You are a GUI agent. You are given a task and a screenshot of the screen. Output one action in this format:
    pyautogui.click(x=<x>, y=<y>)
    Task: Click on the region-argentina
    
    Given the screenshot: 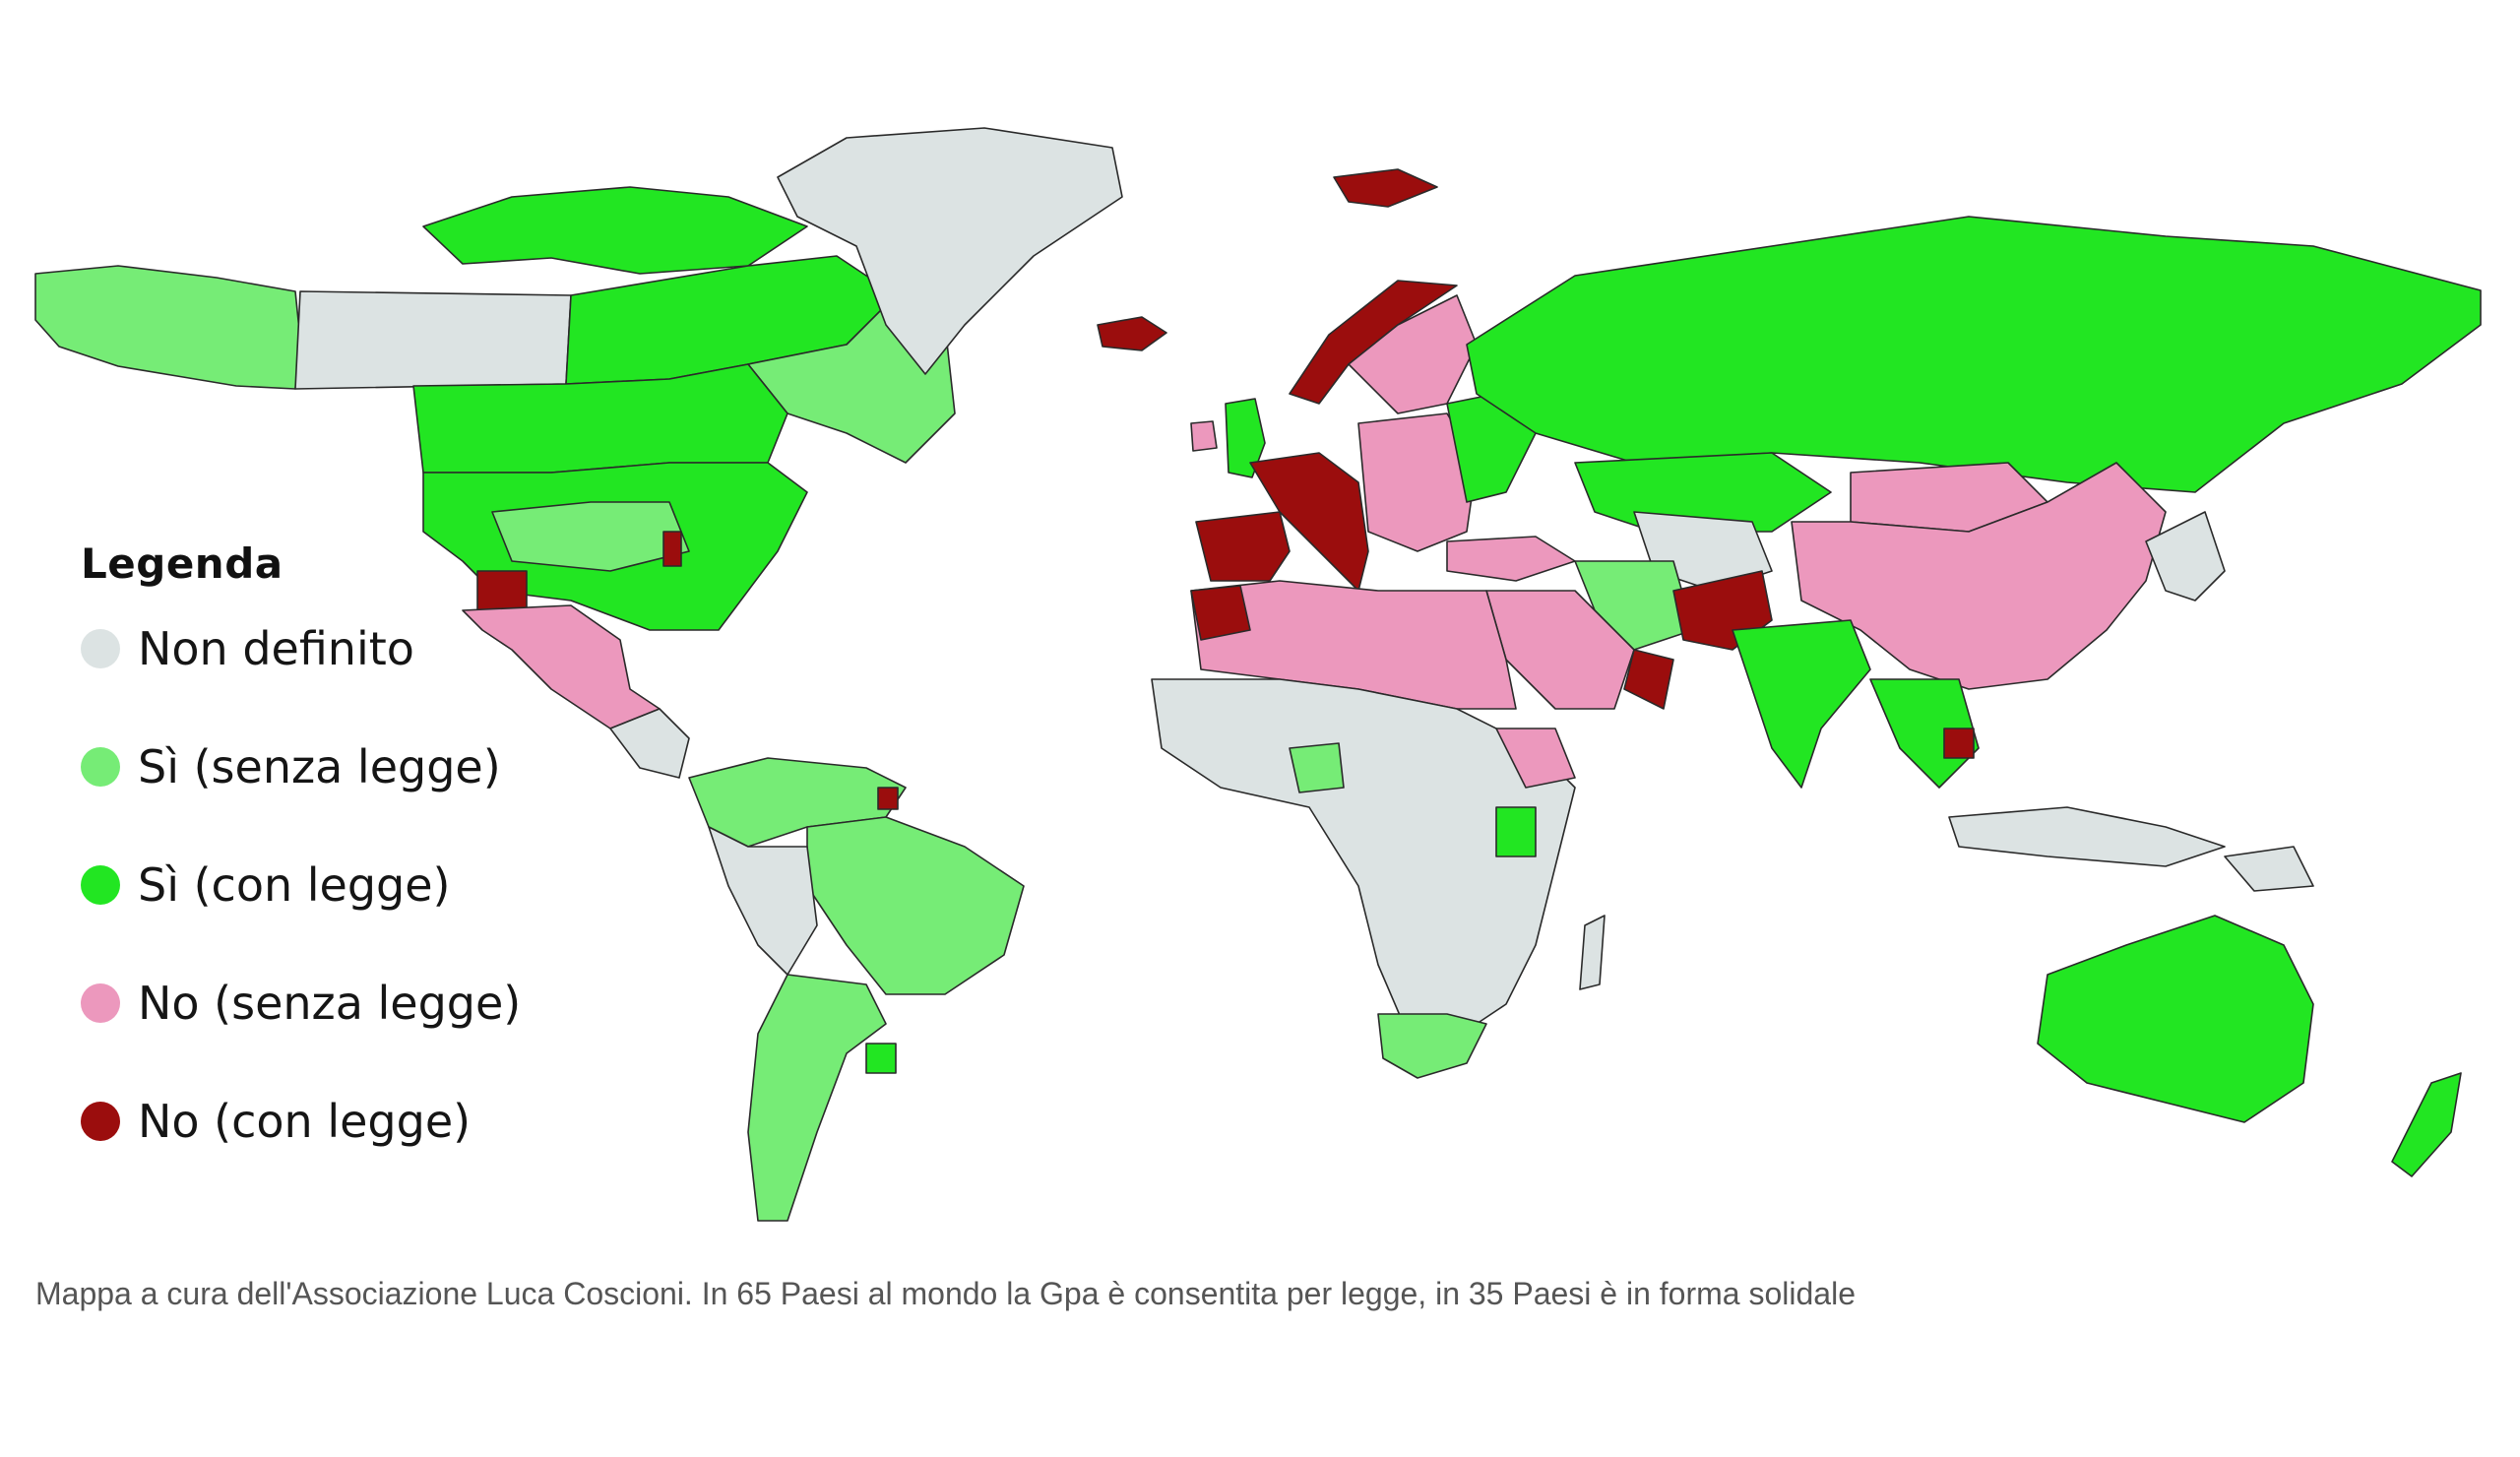 What is the action you would take?
    pyautogui.click(x=817, y=1098)
    